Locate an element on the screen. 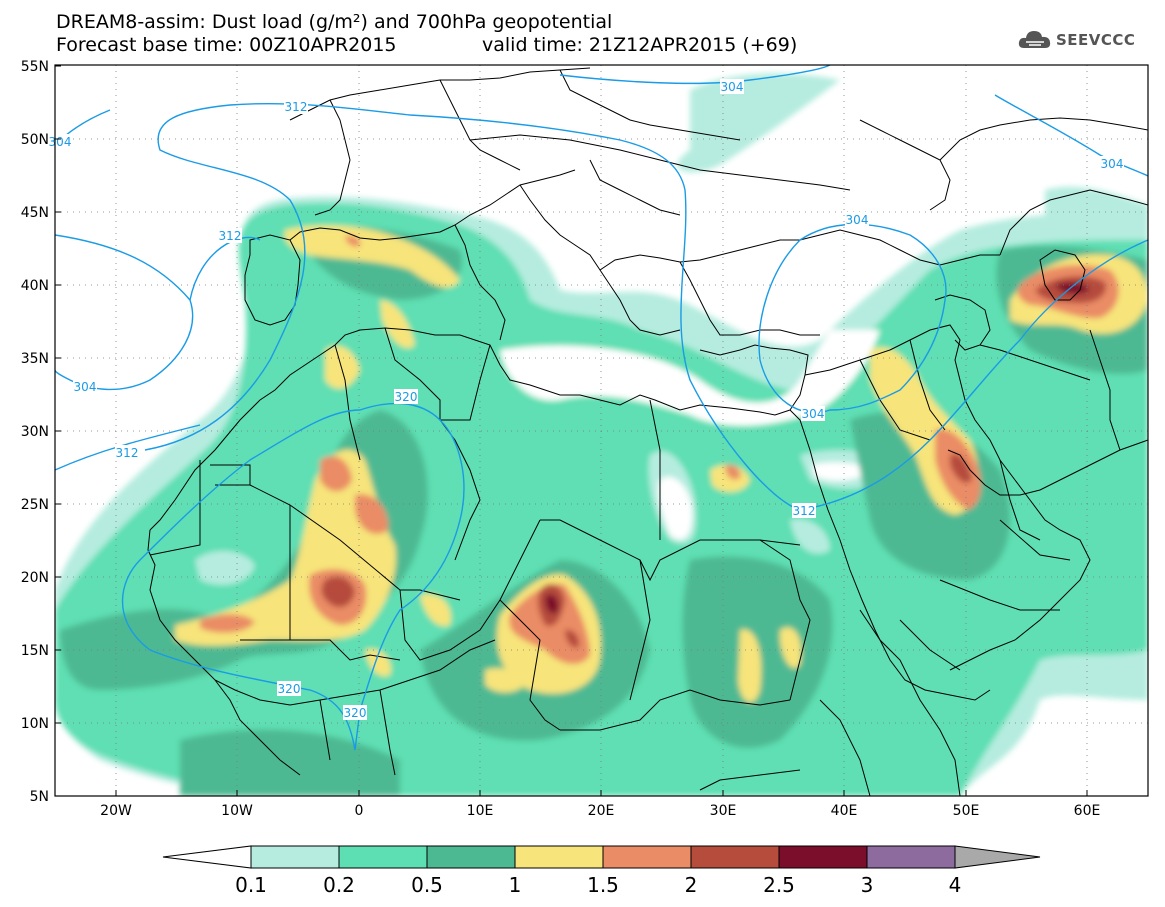 The image size is (1165, 907). colorbar-tick-label: 2 is located at coordinates (691, 885).